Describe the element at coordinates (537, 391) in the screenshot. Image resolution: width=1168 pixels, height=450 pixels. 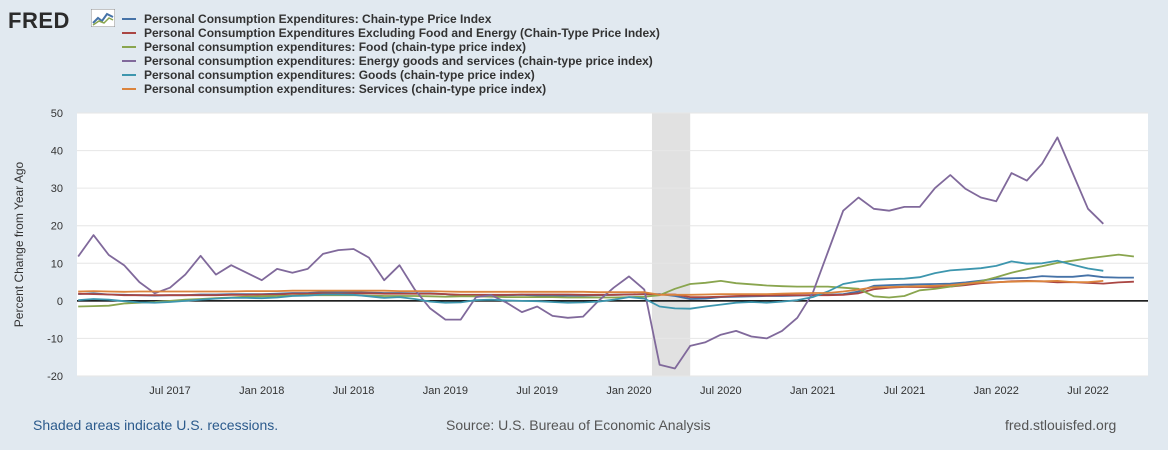
I see `x-tick-label: Jul 2019` at that location.